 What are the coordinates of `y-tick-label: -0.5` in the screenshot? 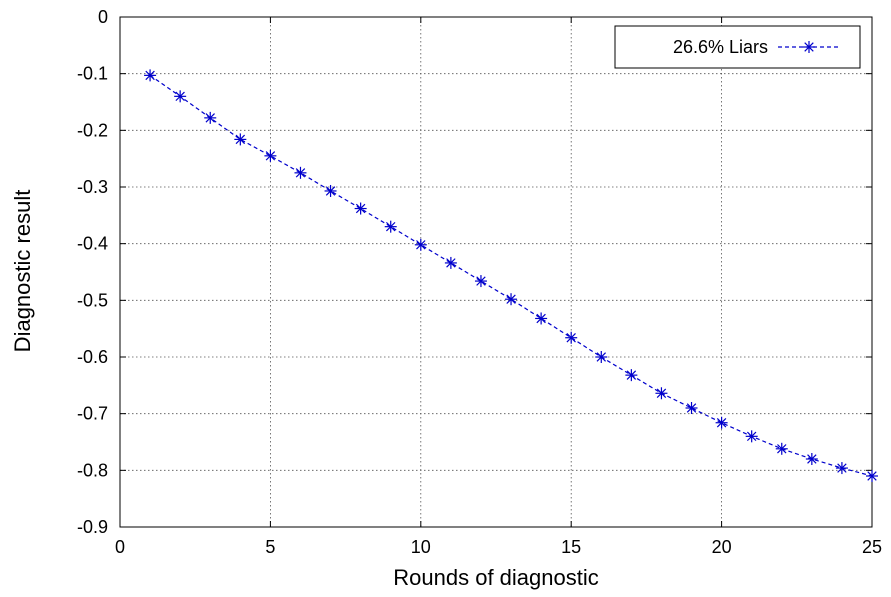 It's located at (92, 300).